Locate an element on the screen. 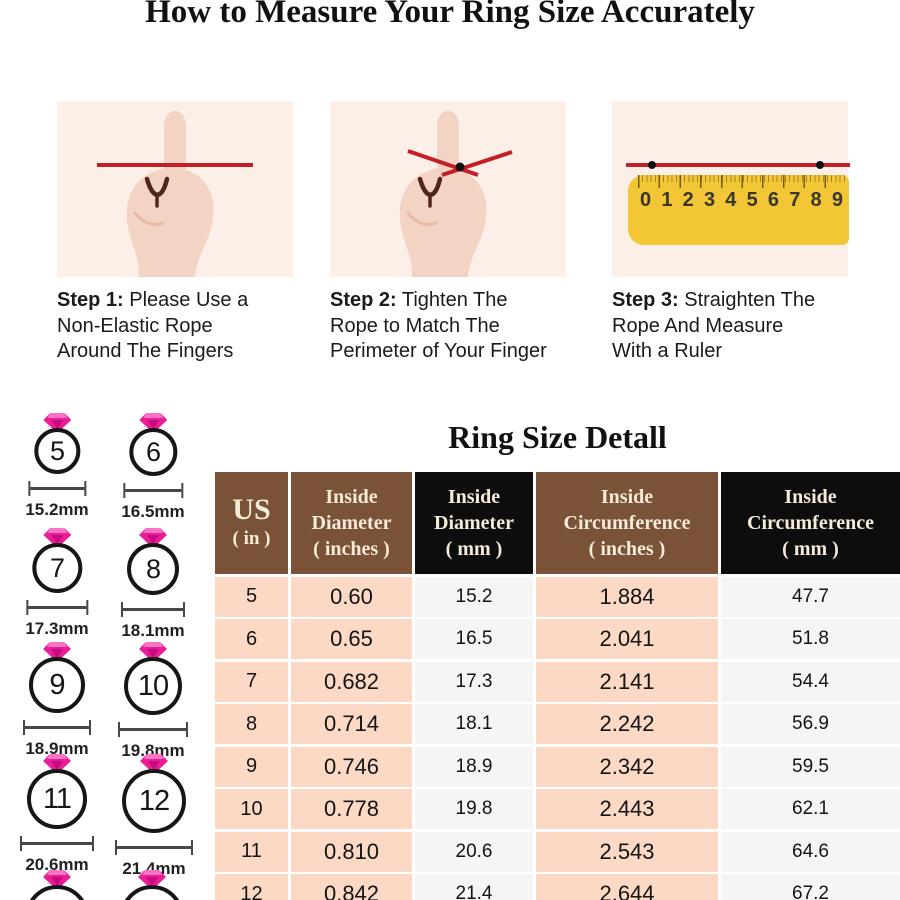 Image resolution: width=900 pixels, height=900 pixels. table-cell: 2.141 is located at coordinates (627, 681).